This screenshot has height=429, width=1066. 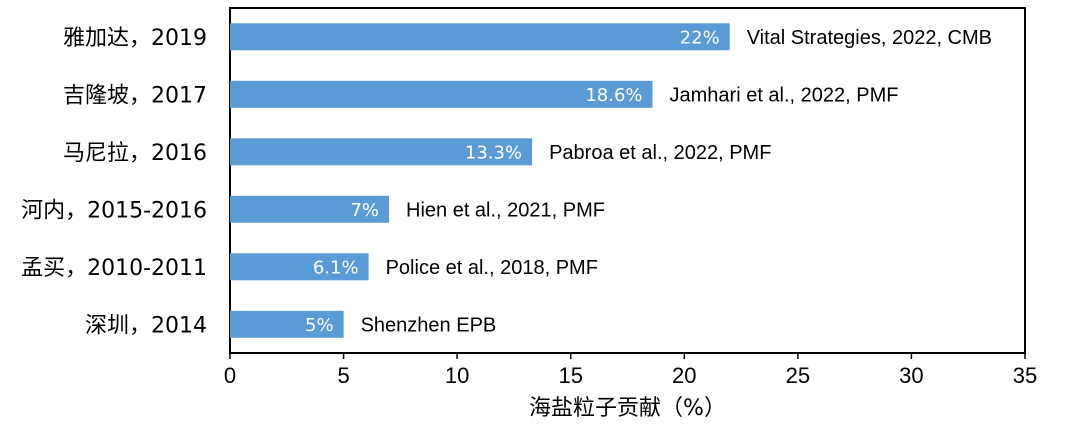 What do you see at coordinates (114, 210) in the screenshot?
I see `category-label-3: 河内，2015-2016` at bounding box center [114, 210].